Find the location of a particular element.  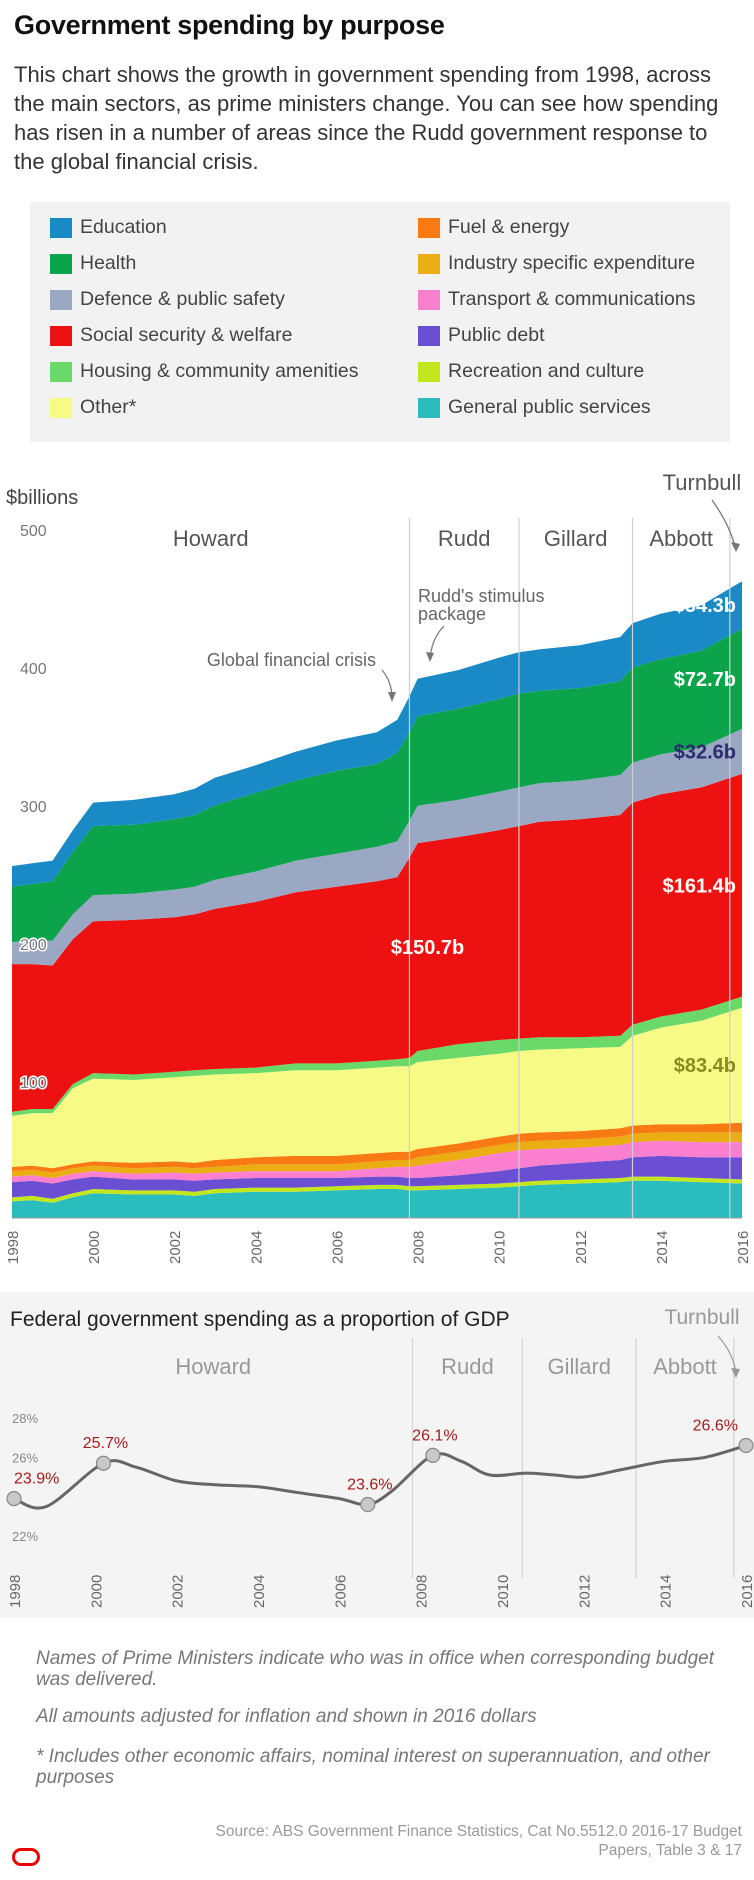

x-tick-label: 2004 is located at coordinates (256, 1247).